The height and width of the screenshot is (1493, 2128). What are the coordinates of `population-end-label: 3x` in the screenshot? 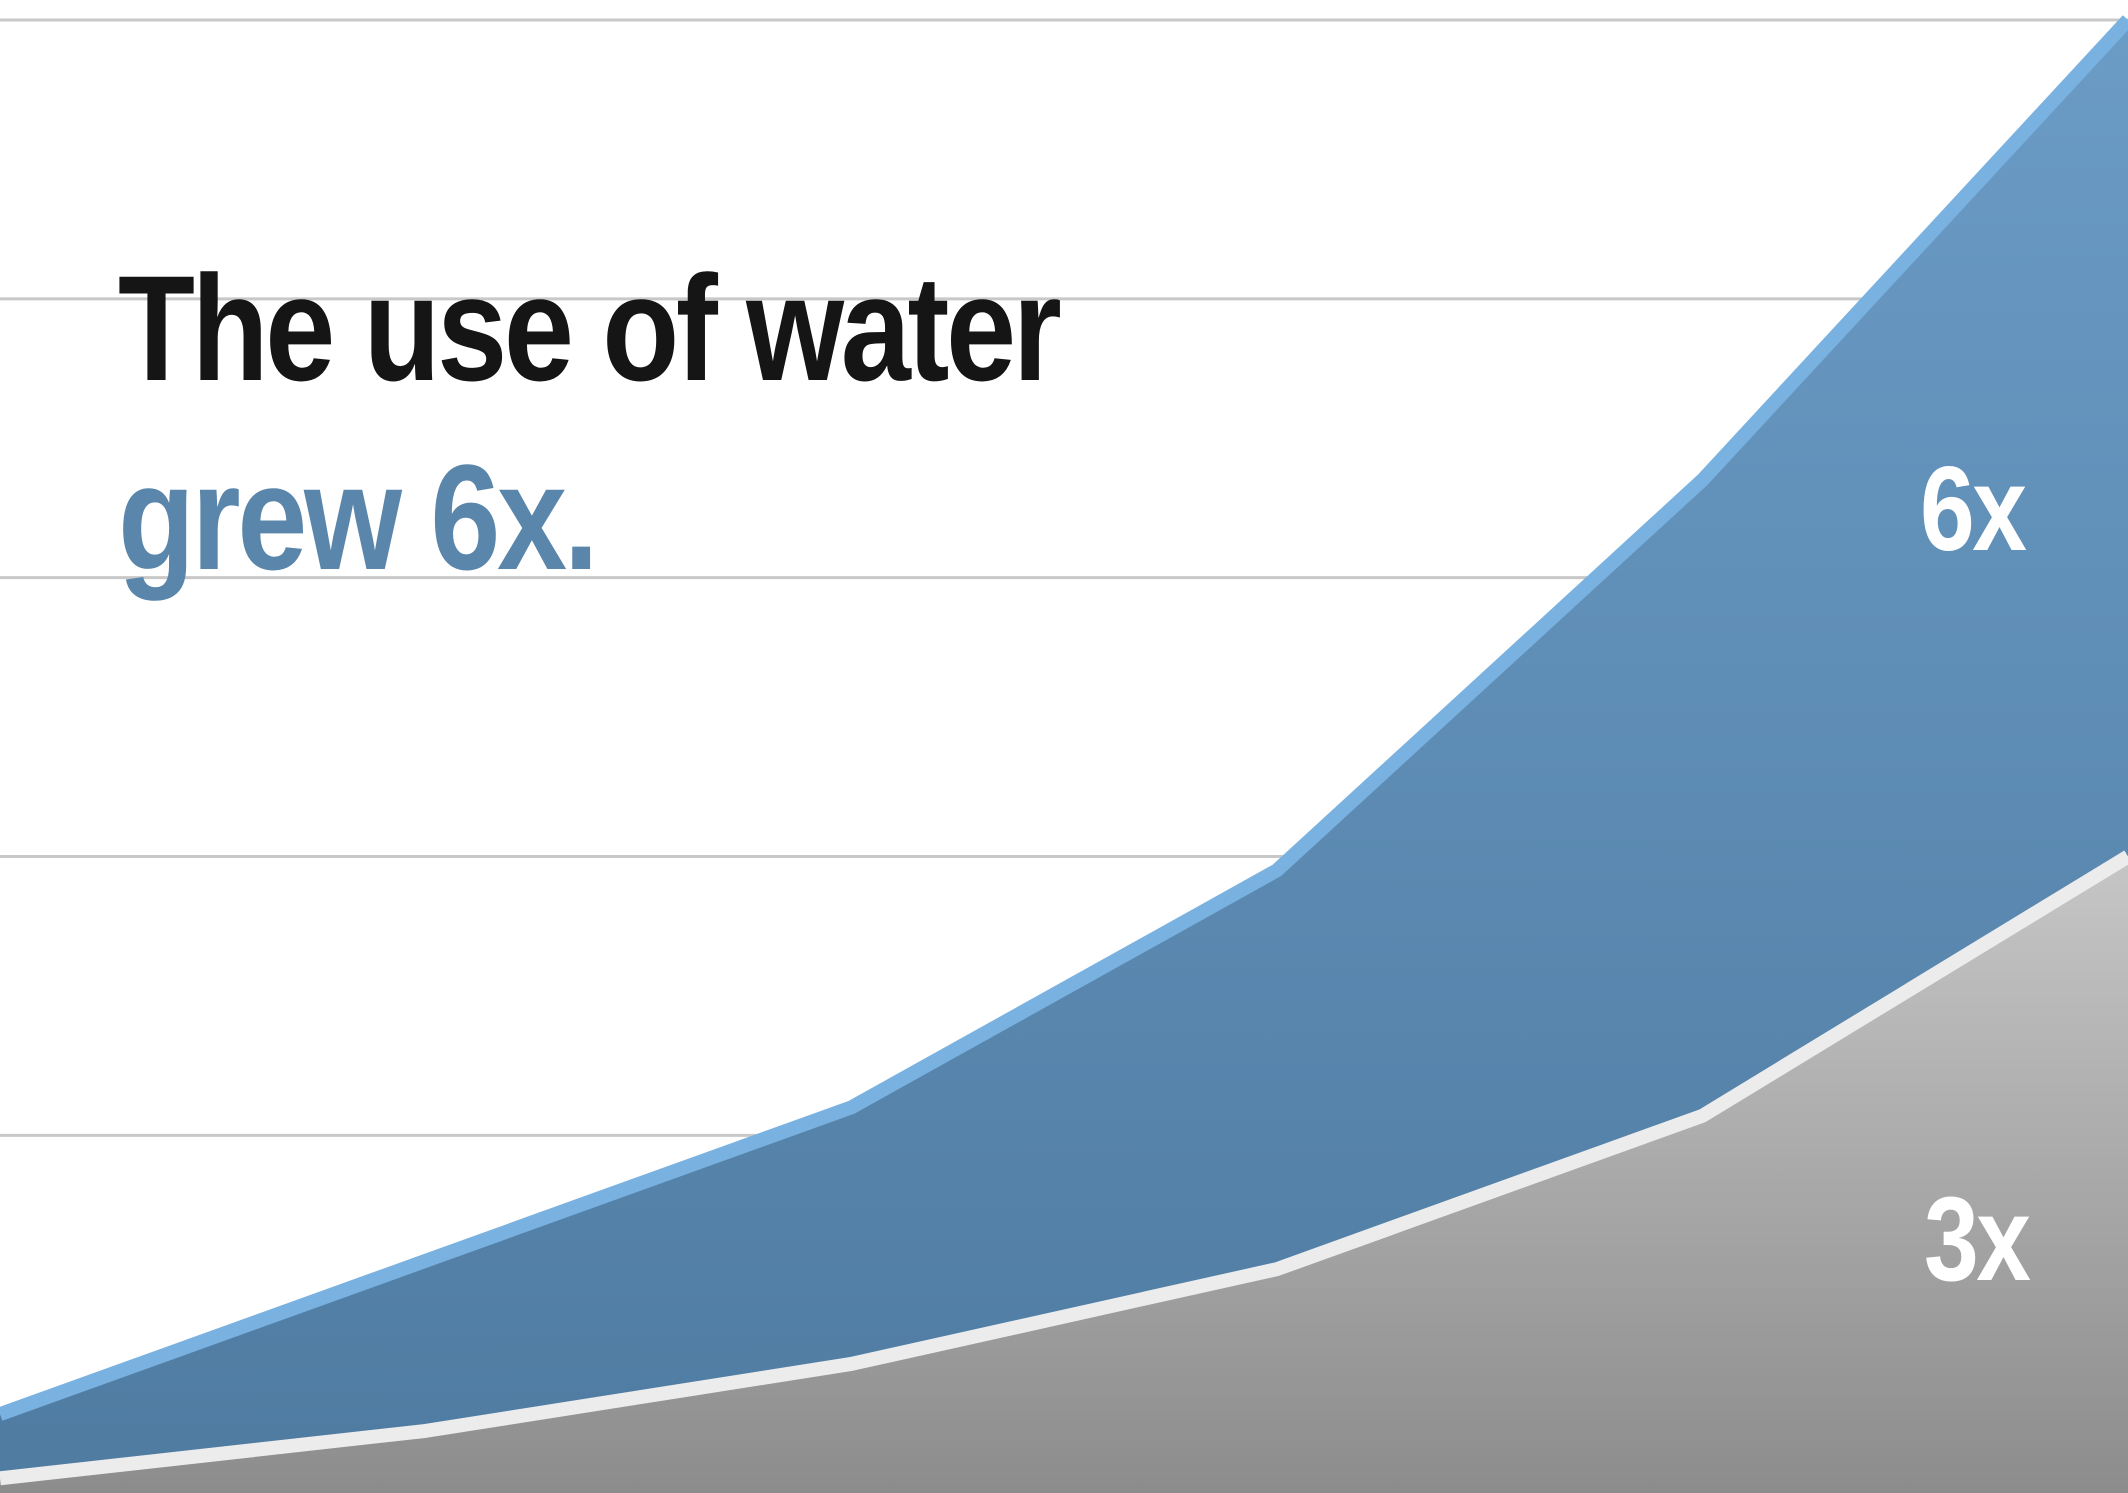 It's located at (1977, 1239).